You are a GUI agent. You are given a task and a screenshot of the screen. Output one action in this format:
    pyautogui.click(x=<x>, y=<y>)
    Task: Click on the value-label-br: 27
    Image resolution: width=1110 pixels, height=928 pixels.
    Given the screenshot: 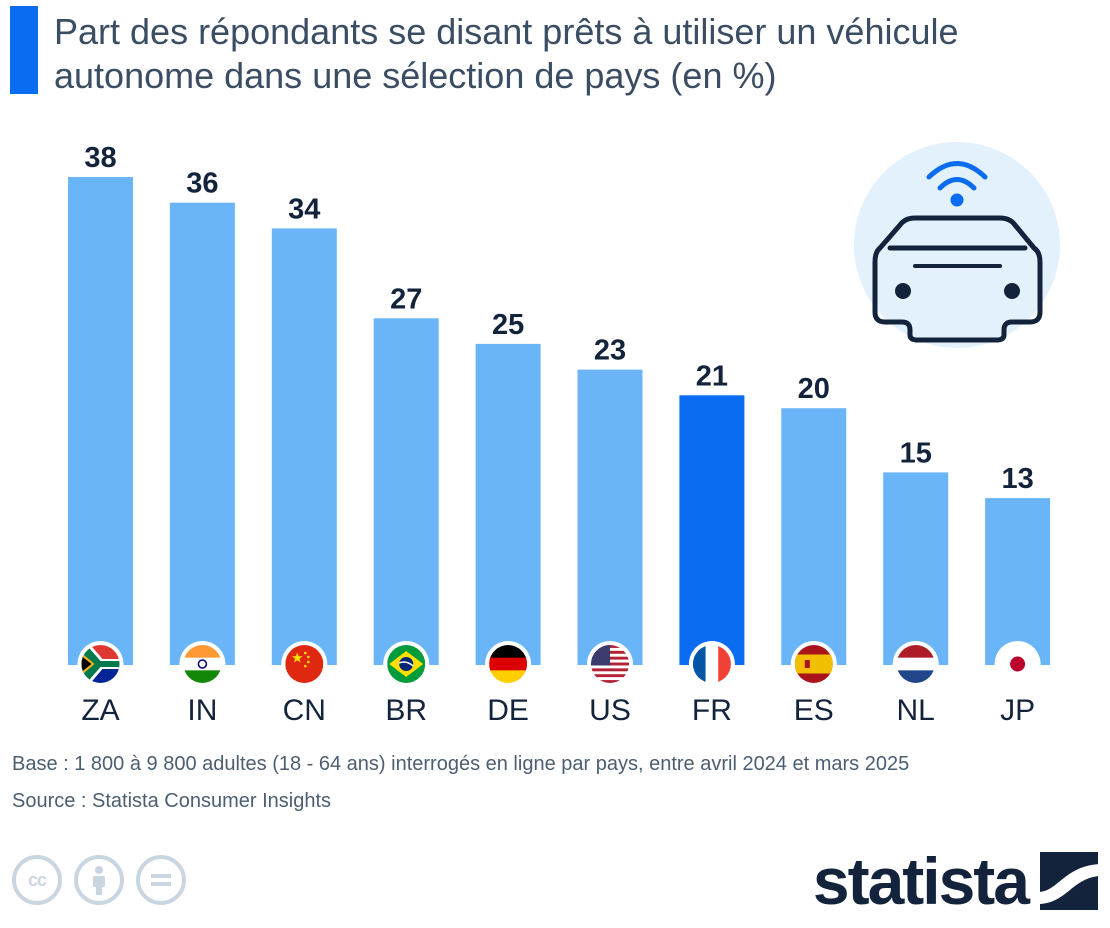 What is the action you would take?
    pyautogui.click(x=406, y=299)
    